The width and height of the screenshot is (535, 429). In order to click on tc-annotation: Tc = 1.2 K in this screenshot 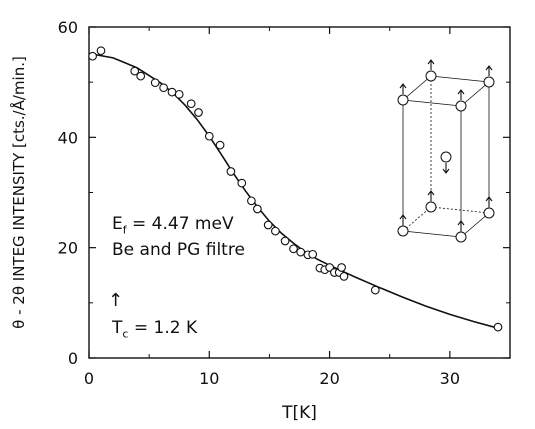, I will do `click(154, 329)`.